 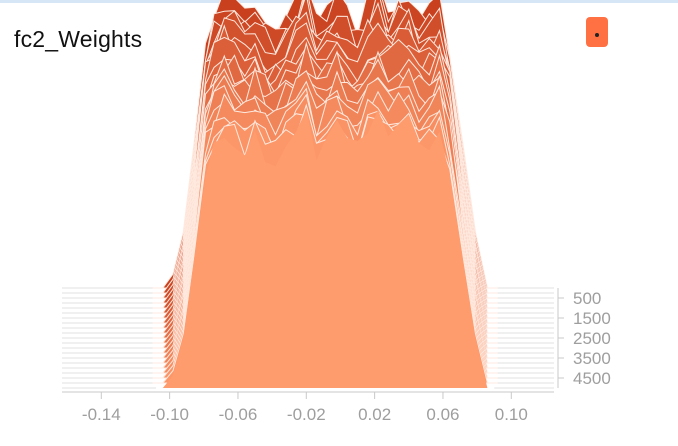 I want to click on x-tick-label: -0.02, so click(x=306, y=414).